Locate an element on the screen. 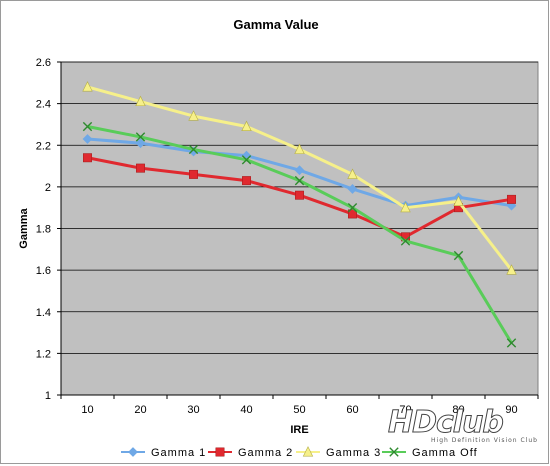  y-axis-title: Gamma is located at coordinates (24, 227).